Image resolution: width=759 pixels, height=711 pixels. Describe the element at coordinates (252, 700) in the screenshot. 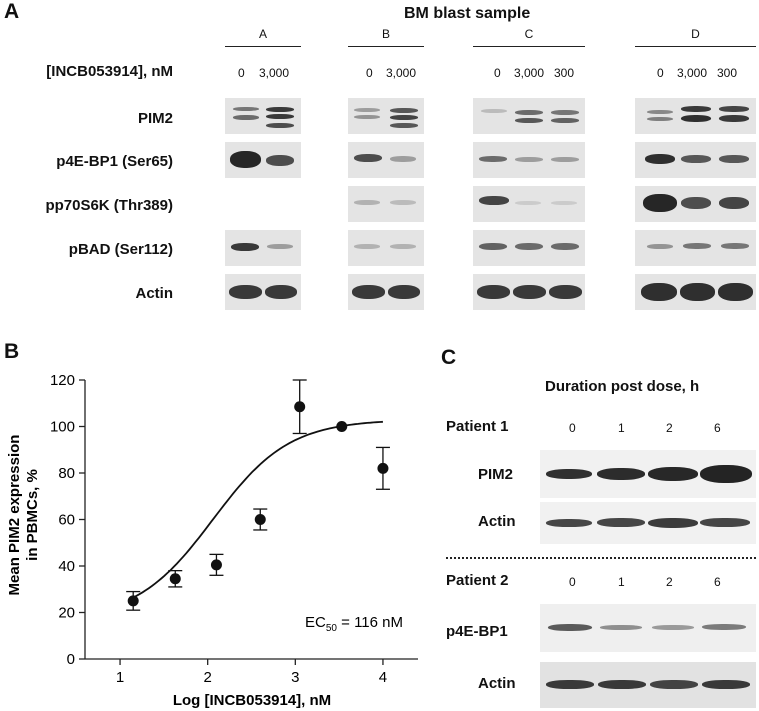

I see `x-axis-label: Log [INCB053914], nM` at that location.